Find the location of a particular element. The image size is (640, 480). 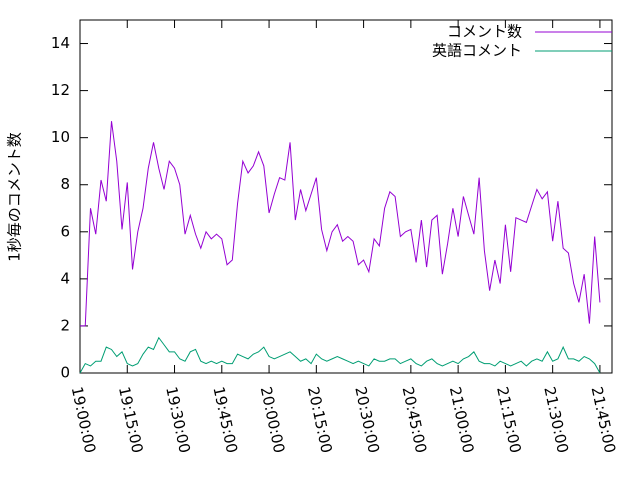

y-tick-label: 8 is located at coordinates (65, 184).